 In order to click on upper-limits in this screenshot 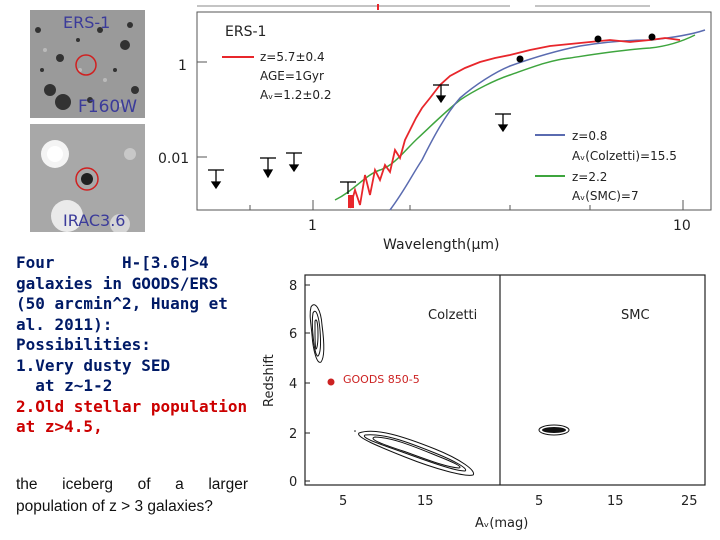, I will do `click(359, 139)`.